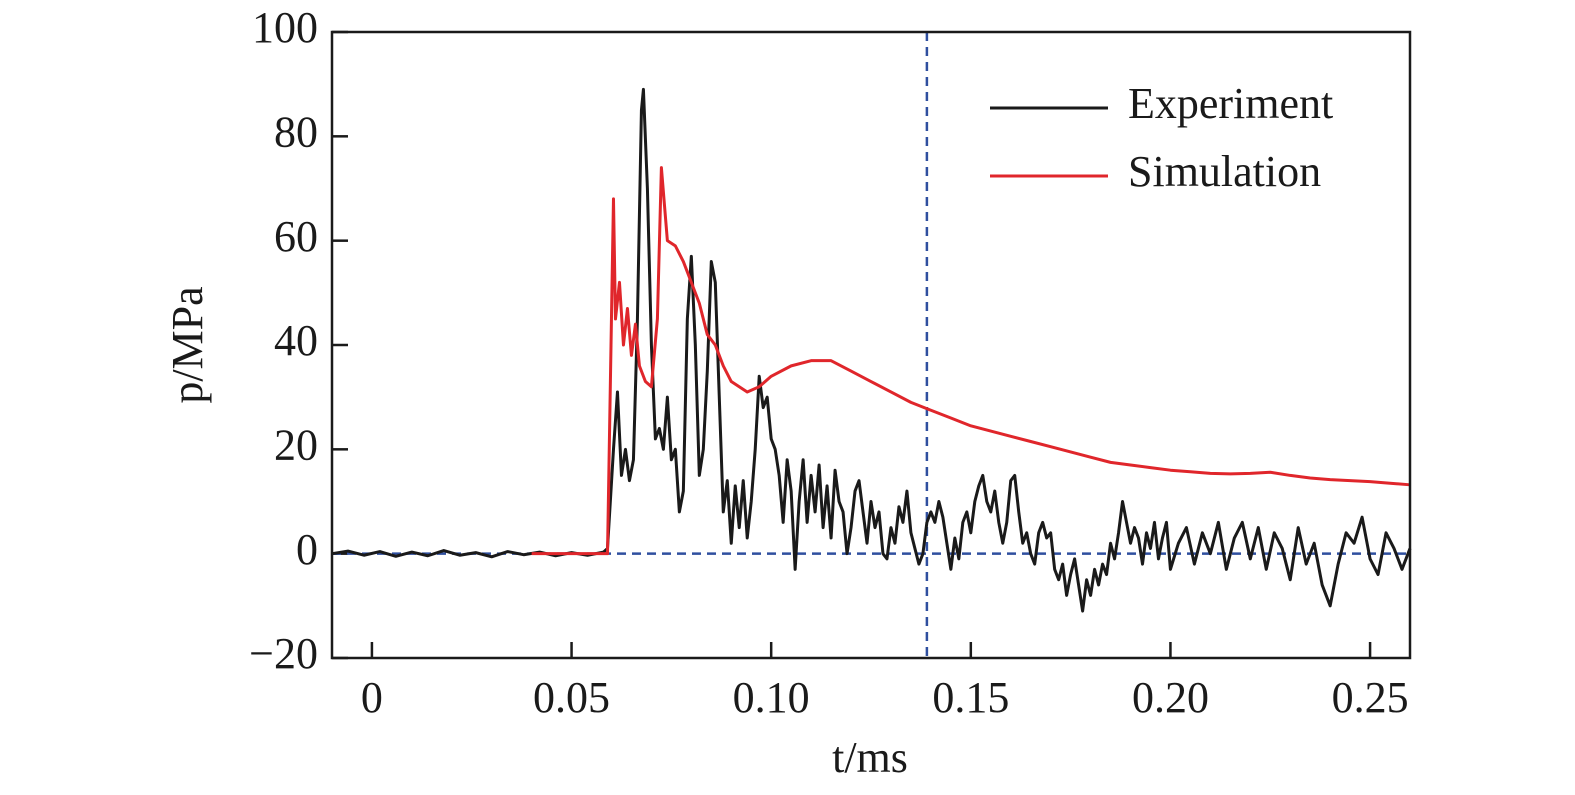 This screenshot has height=795, width=1575. What do you see at coordinates (372, 697) in the screenshot?
I see `x-tick-label: 0` at bounding box center [372, 697].